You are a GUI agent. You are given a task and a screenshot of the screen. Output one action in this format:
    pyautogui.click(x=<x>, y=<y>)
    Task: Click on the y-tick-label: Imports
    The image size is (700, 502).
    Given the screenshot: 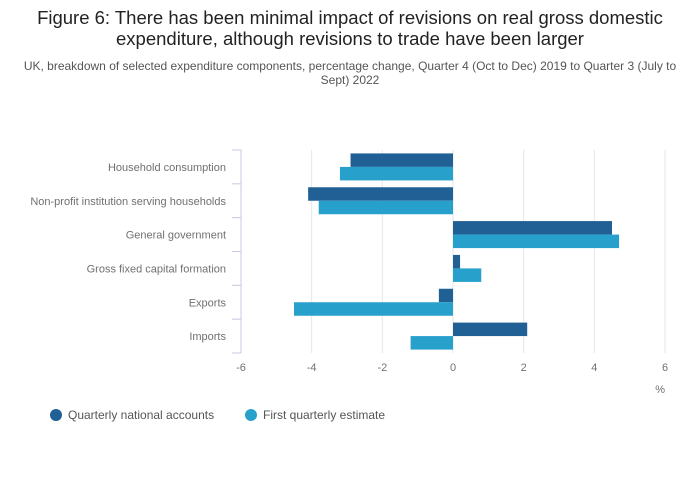 What is the action you would take?
    pyautogui.click(x=207, y=337)
    